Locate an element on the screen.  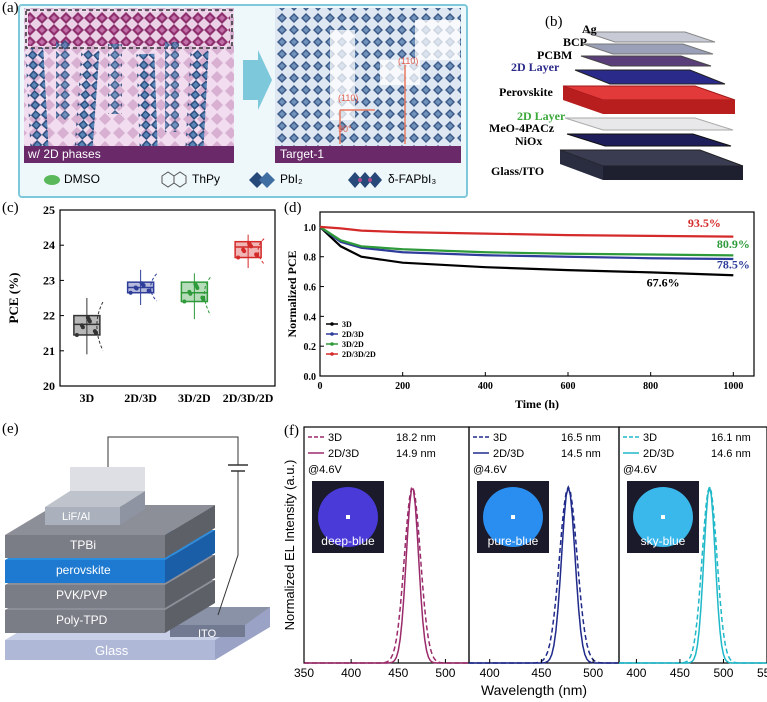
value-annotation: 80.9% is located at coordinates (733, 244).